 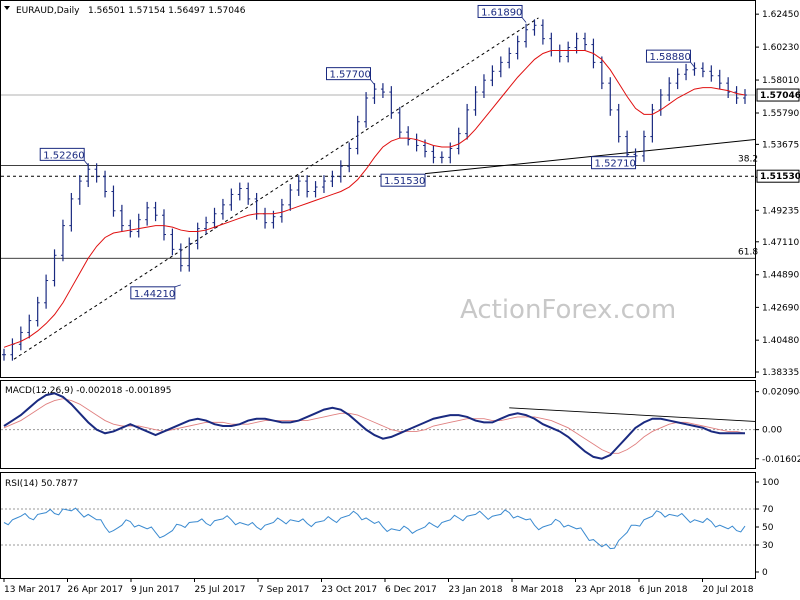 I want to click on macd-signal-line, so click(x=374, y=426).